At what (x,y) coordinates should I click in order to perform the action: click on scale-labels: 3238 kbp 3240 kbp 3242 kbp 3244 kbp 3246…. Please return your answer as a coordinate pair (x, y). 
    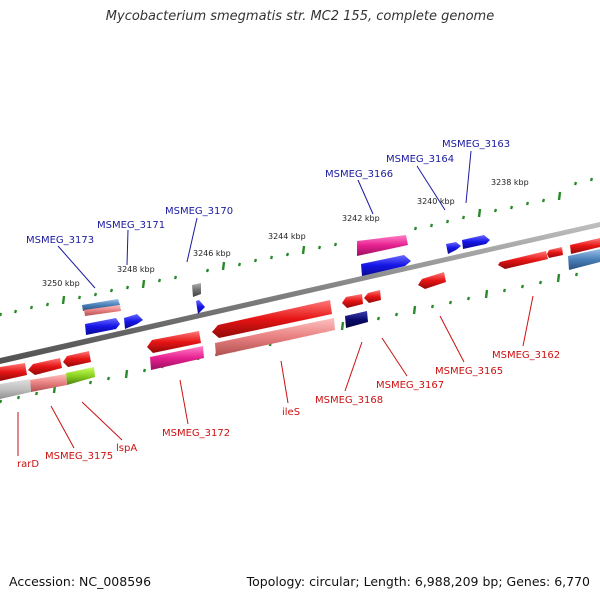
    Looking at the image, I should click on (285, 233).